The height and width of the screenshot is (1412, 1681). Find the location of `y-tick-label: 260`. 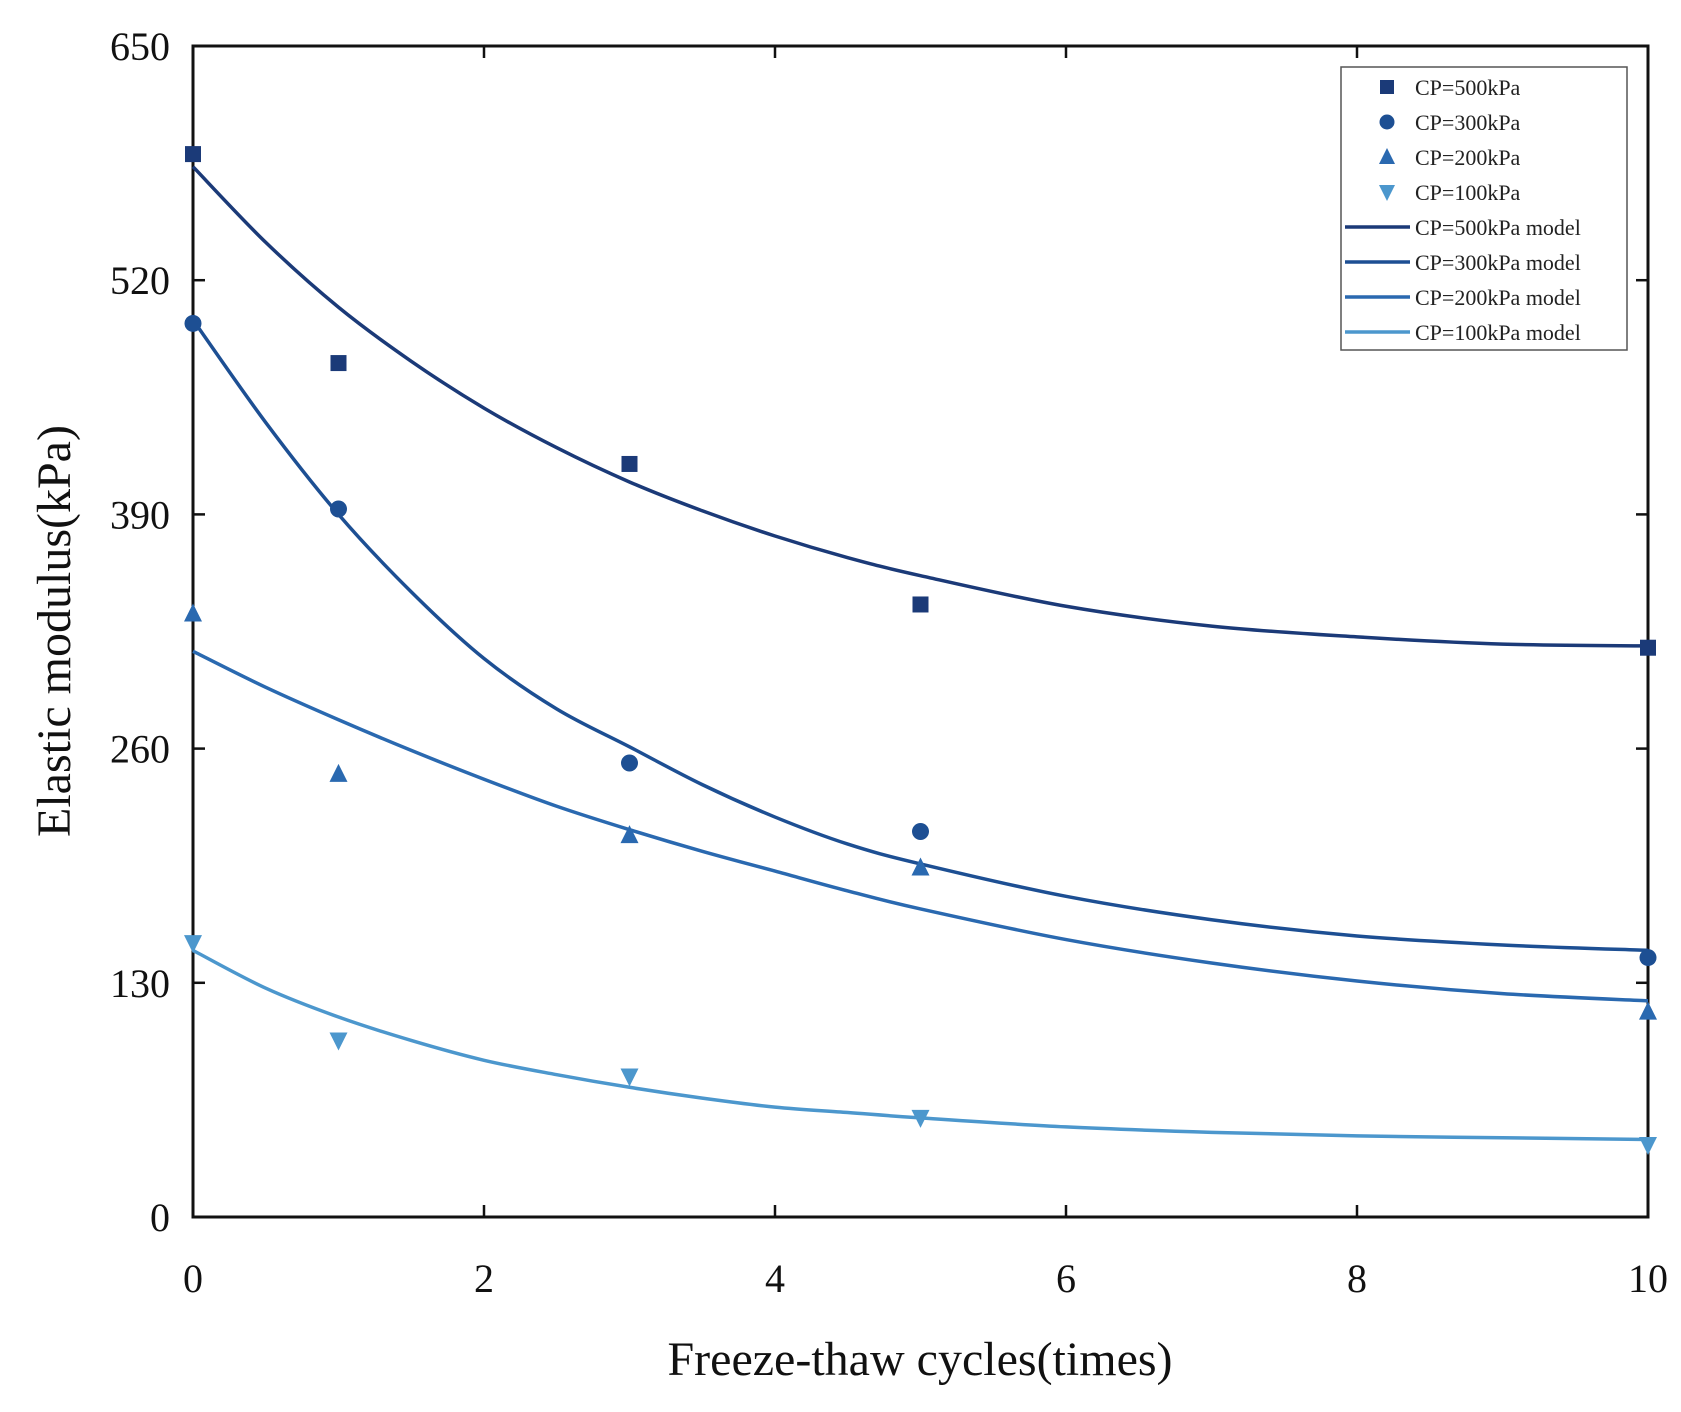

y-tick-label: 260 is located at coordinates (140, 749).